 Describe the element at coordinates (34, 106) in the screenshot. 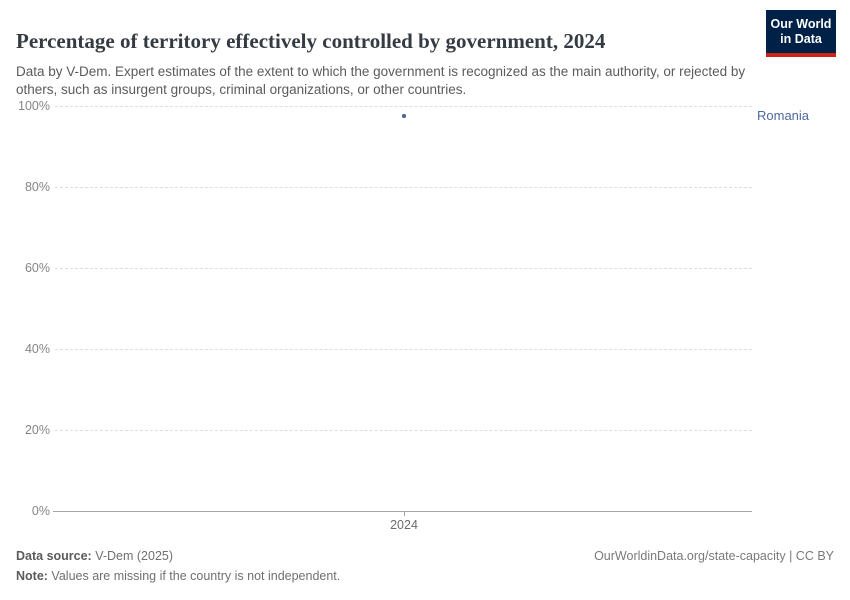

I see `y-tick-label-100%: 100%` at that location.